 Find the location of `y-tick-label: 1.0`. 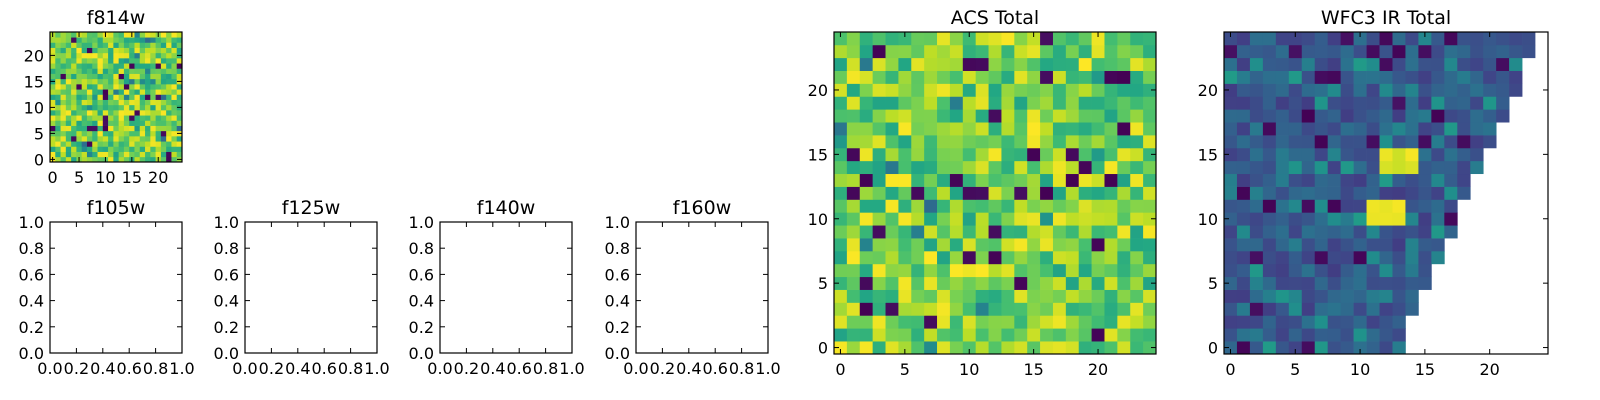

y-tick-label: 1.0 is located at coordinates (31, 222).